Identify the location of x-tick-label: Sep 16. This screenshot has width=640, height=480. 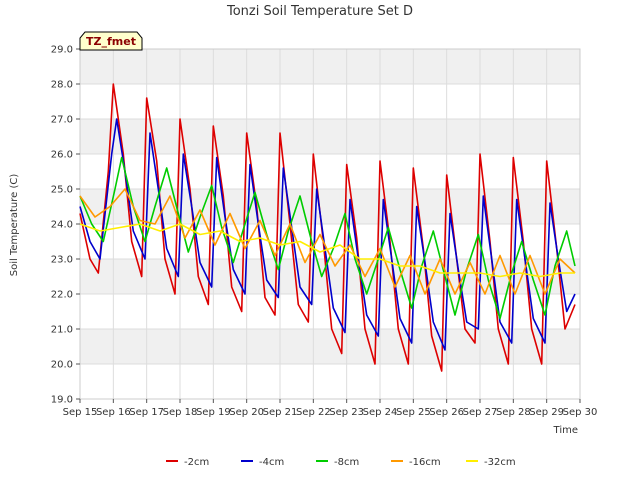
(113, 412).